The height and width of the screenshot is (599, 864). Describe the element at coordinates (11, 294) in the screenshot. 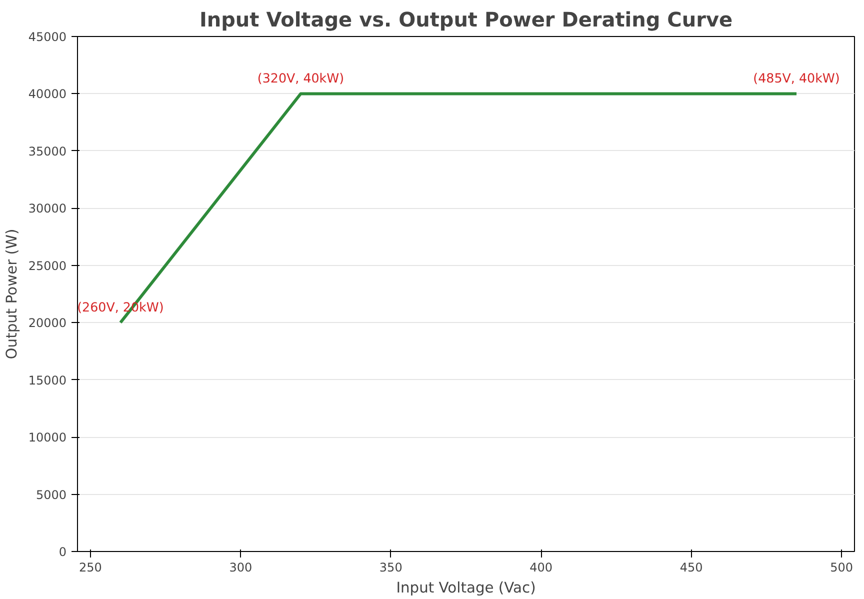

I see `y-axis-title: Output Power (W)` at that location.